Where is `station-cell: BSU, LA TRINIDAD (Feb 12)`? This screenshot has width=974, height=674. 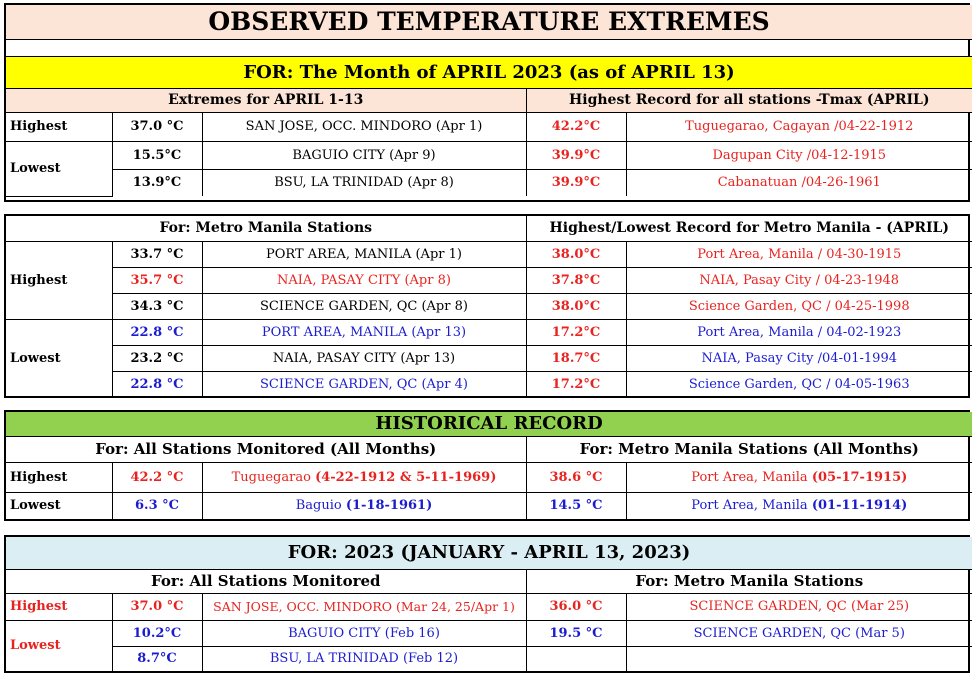
station-cell: BSU, LA TRINIDAD (Feb 12) is located at coordinates (364, 658).